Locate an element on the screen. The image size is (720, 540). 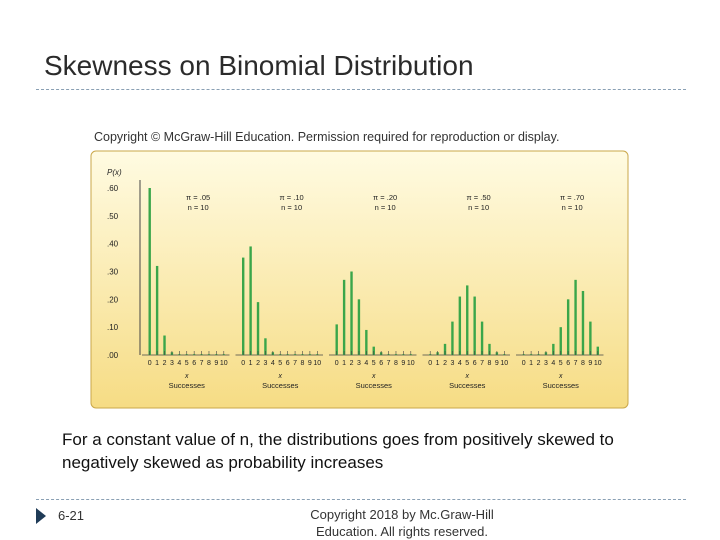
y-tick-label: .10 is located at coordinates (113, 327).